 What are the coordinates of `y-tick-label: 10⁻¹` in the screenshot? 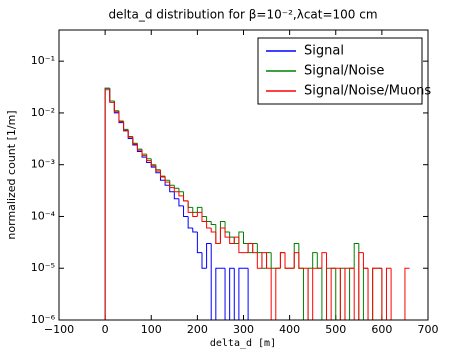 It's located at (43, 60).